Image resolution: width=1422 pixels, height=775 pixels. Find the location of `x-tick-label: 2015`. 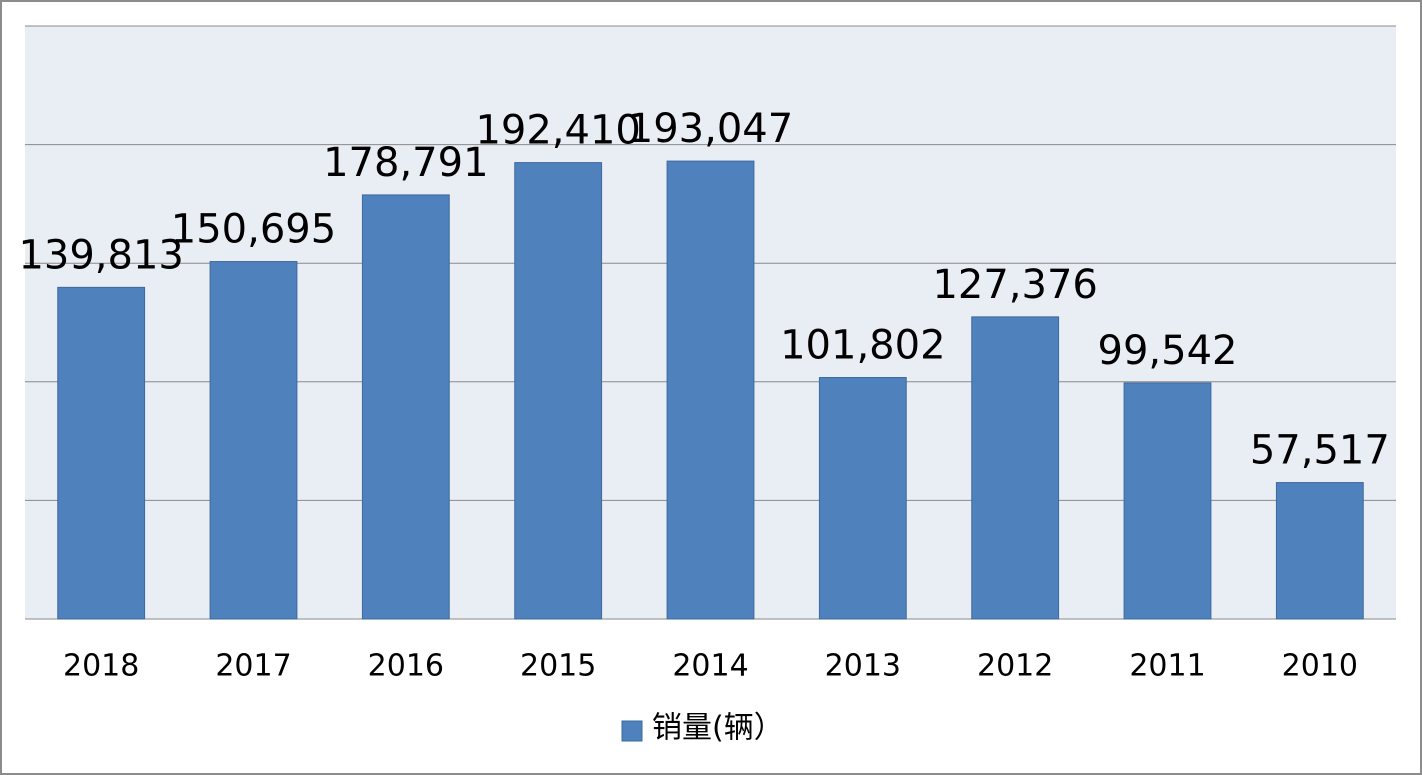

x-tick-label: 2015 is located at coordinates (558, 666).